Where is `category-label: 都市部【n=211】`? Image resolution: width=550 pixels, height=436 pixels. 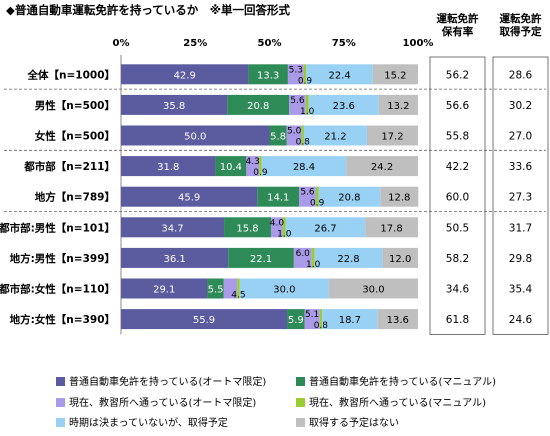
category-label: 都市部【n=211】 is located at coordinates (69, 166).